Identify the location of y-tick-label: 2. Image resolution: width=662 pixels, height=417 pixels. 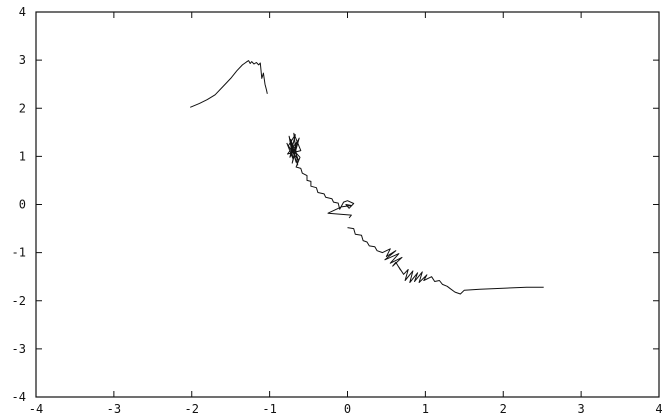
(22, 108).